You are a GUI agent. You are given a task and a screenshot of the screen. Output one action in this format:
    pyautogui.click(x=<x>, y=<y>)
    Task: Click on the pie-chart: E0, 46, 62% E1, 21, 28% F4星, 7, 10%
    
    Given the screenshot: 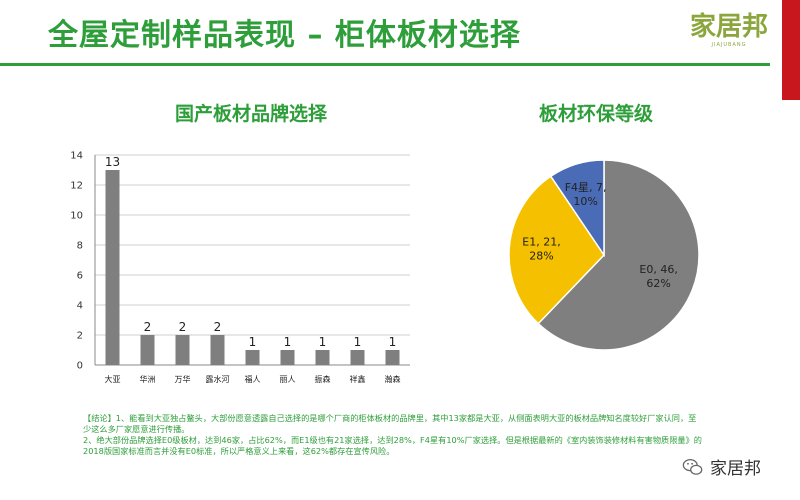 What is the action you would take?
    pyautogui.click(x=604, y=255)
    